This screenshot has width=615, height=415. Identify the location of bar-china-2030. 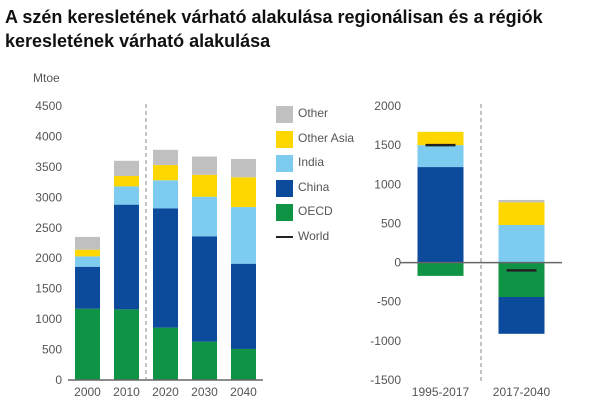
(204, 289).